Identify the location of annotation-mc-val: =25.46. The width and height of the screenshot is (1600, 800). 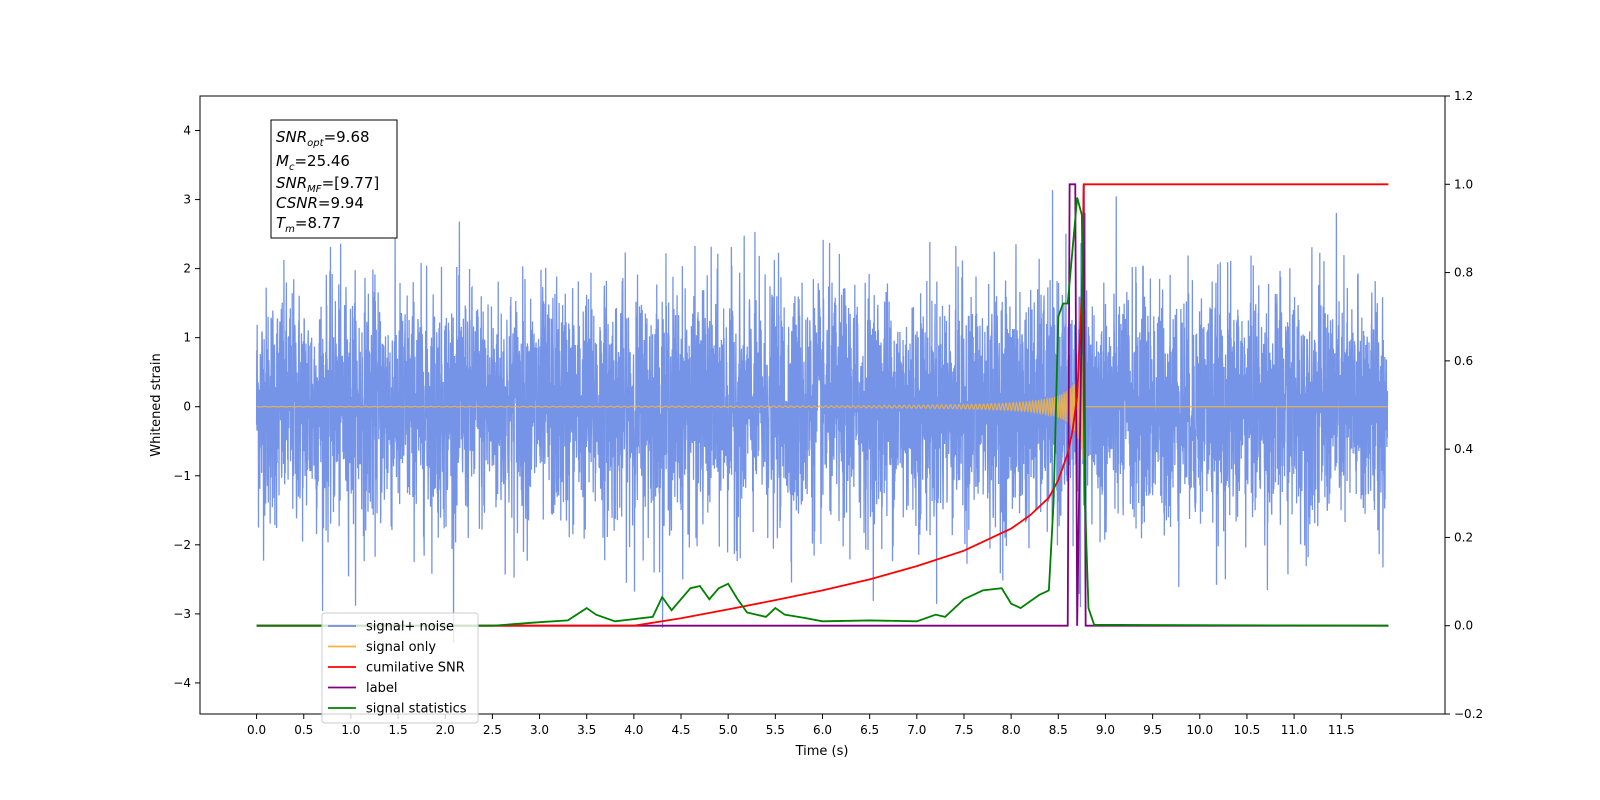
(322, 161).